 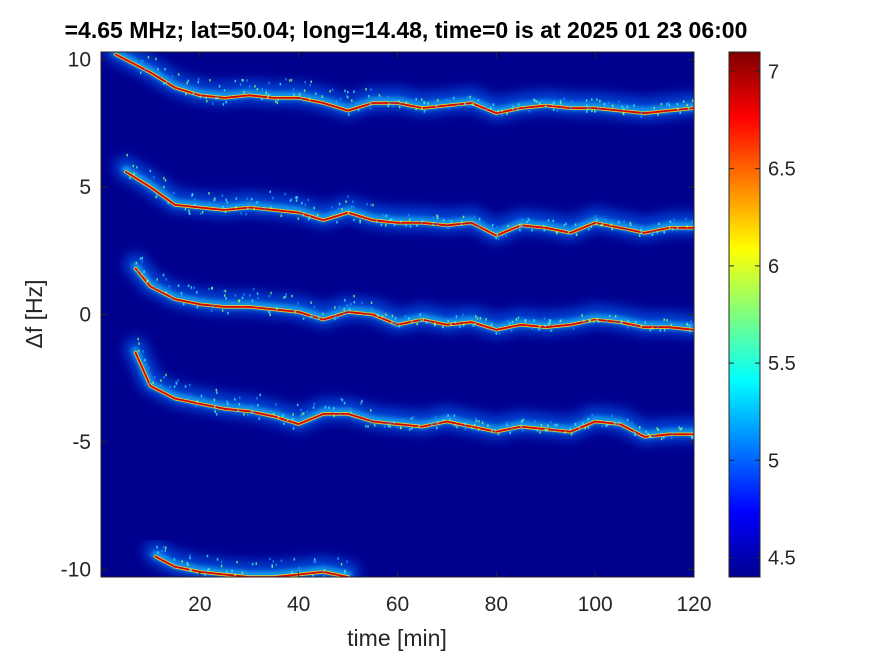 I want to click on colorbar-tick-label: 6.5, so click(x=782, y=170).